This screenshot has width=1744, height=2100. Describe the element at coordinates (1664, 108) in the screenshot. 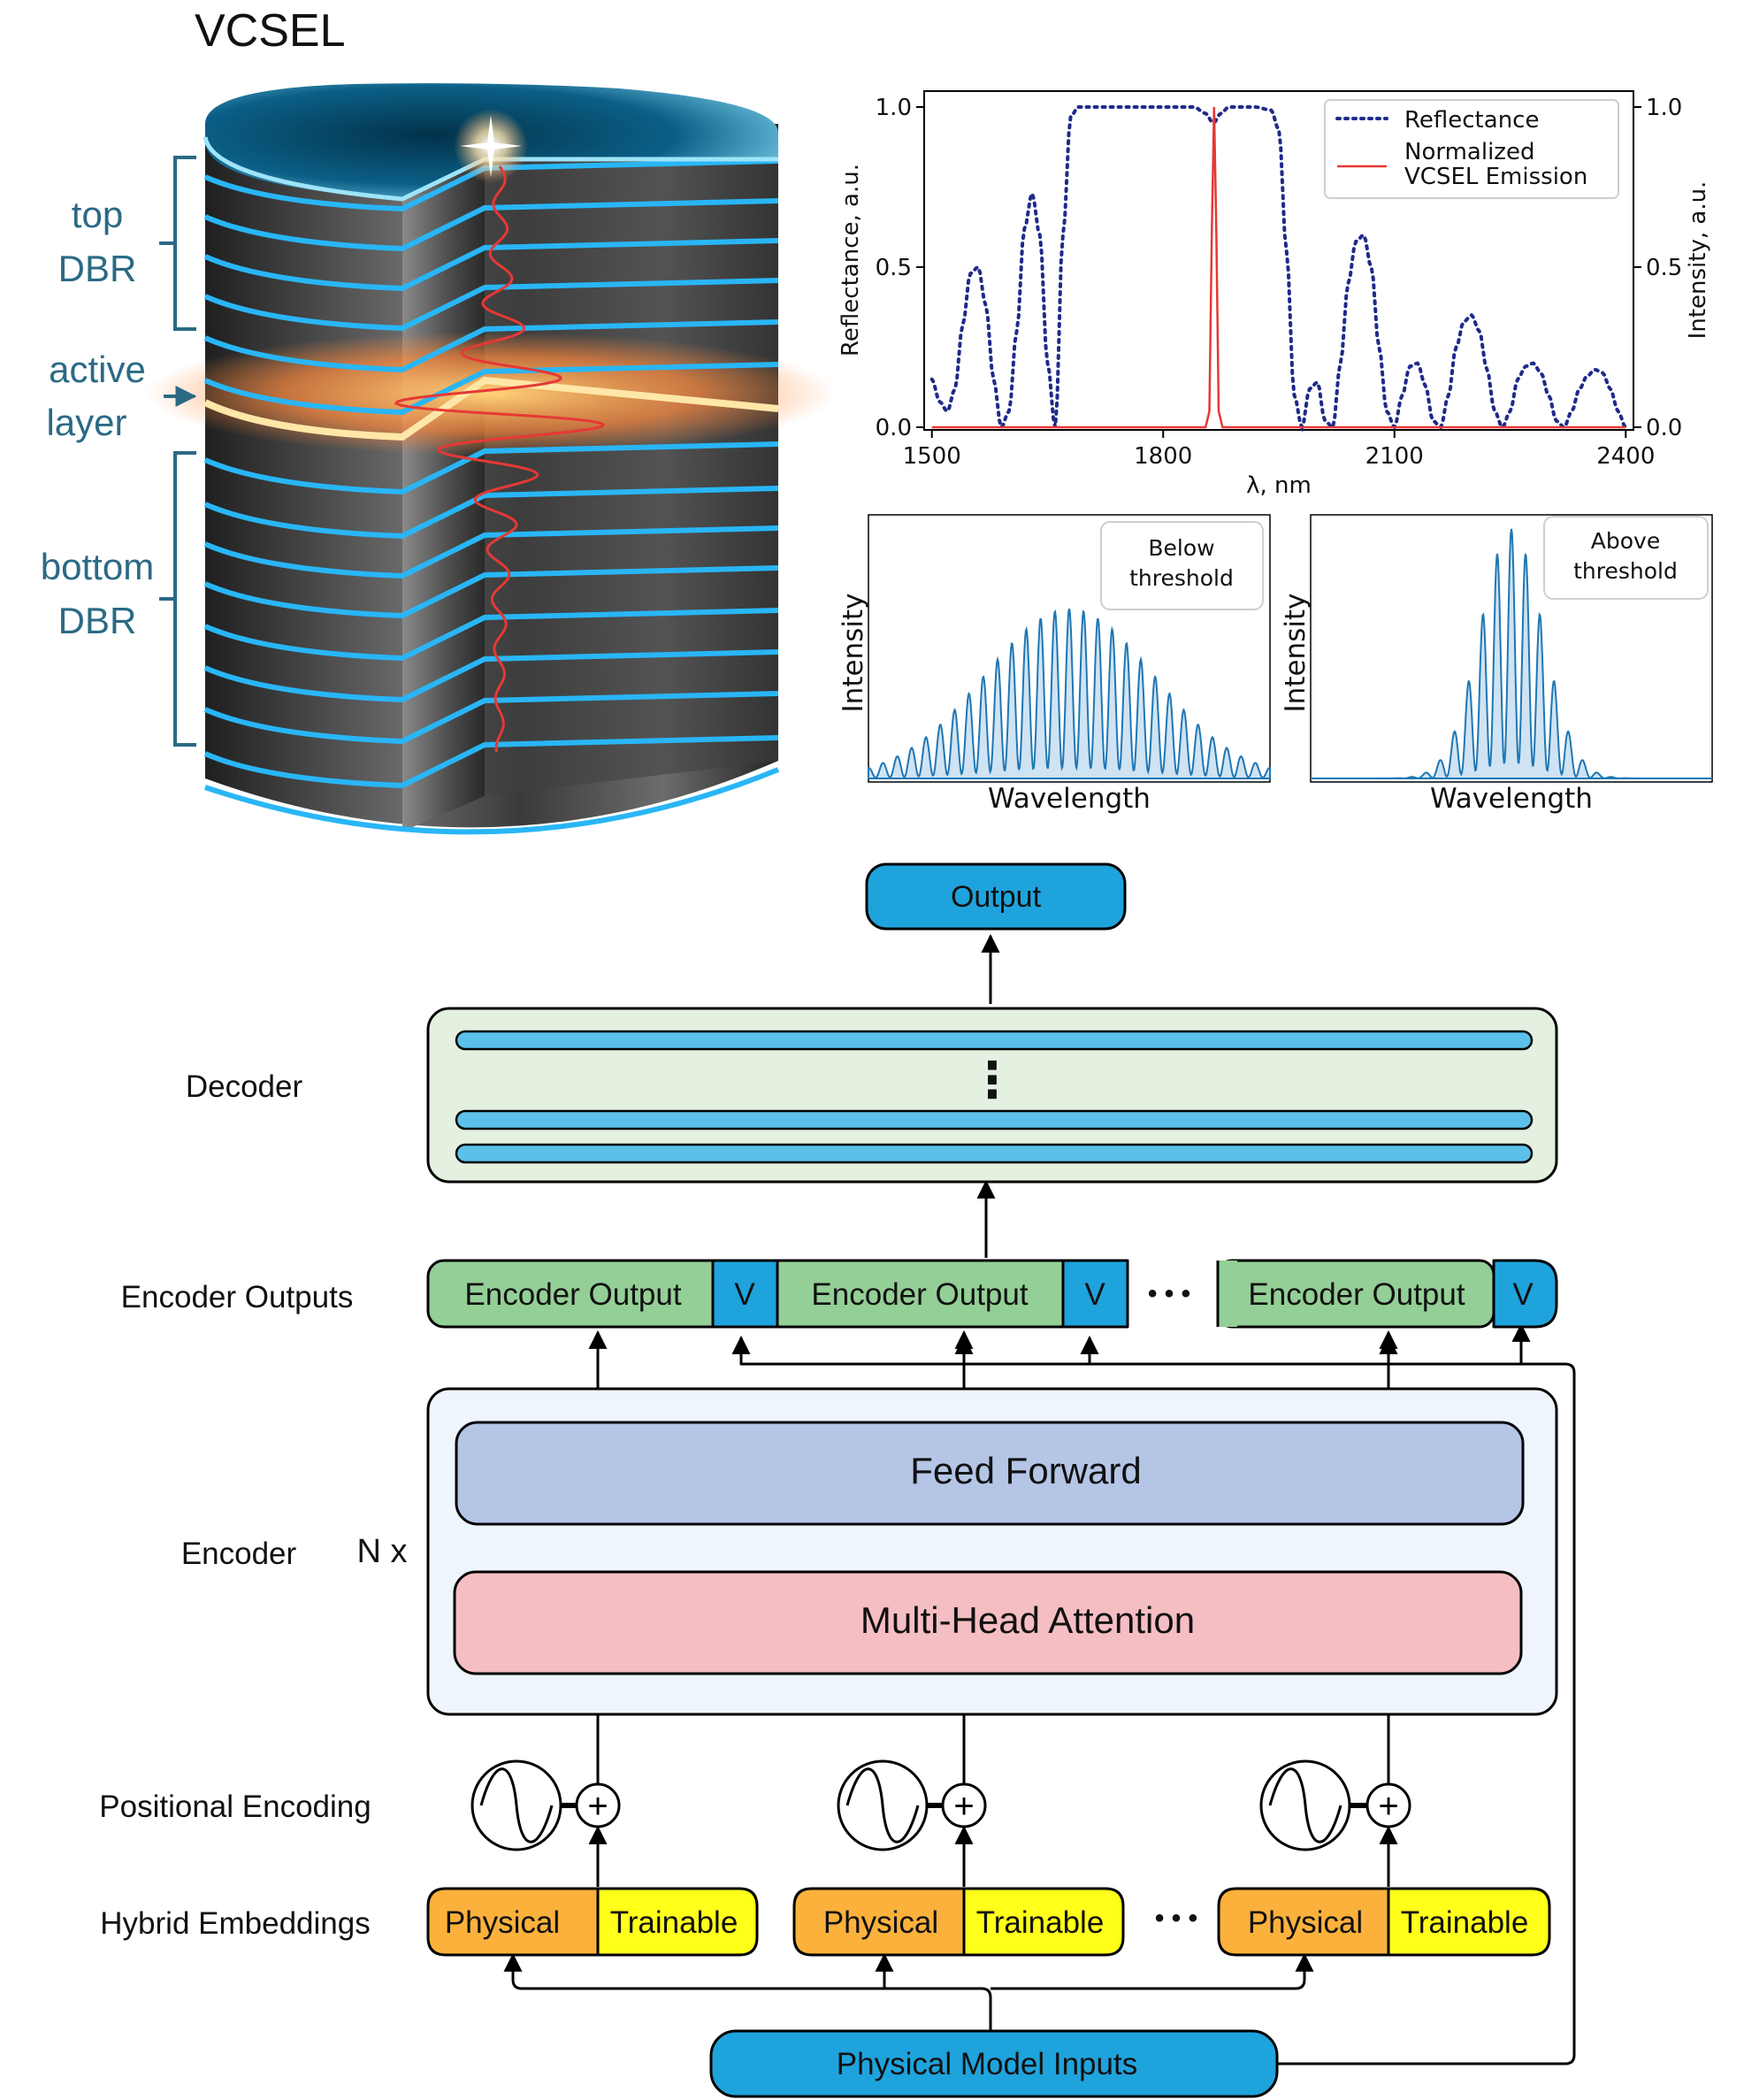

I see `y2-tick-label: 1.0` at that location.